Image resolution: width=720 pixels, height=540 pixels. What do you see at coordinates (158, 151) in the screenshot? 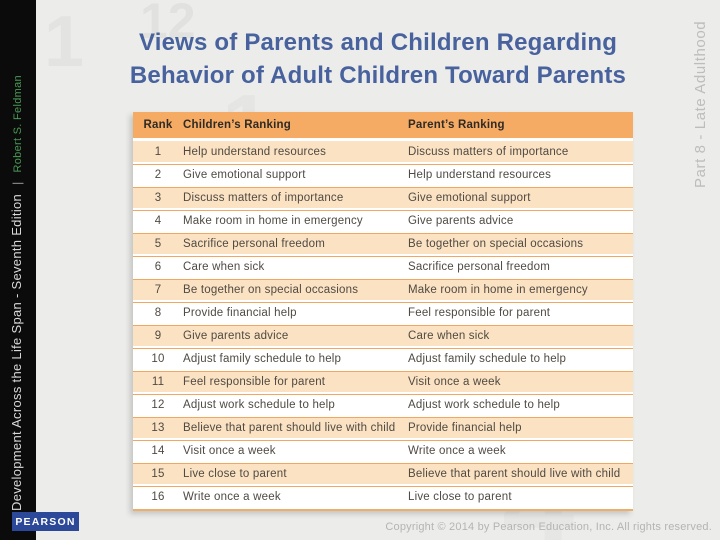
I see `cell-rank: 1` at bounding box center [158, 151].